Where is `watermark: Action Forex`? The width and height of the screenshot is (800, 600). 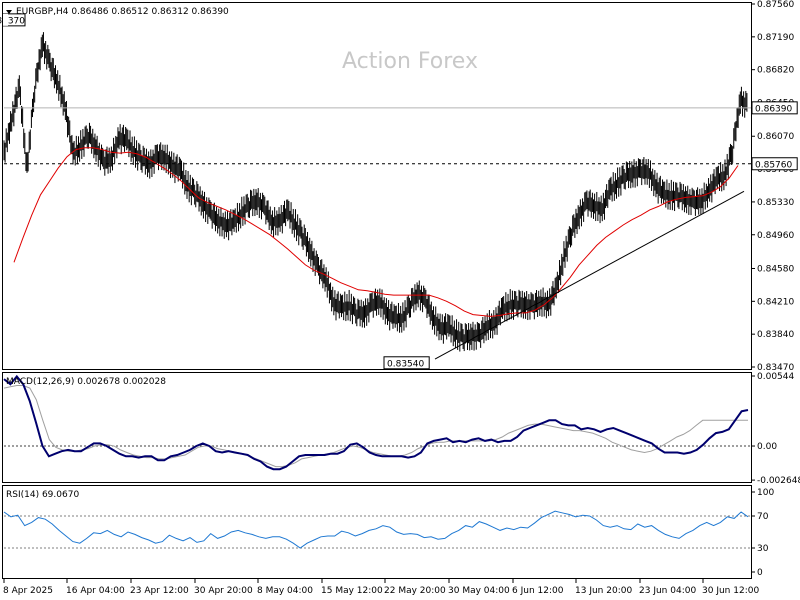
watermark: Action Forex is located at coordinates (410, 61).